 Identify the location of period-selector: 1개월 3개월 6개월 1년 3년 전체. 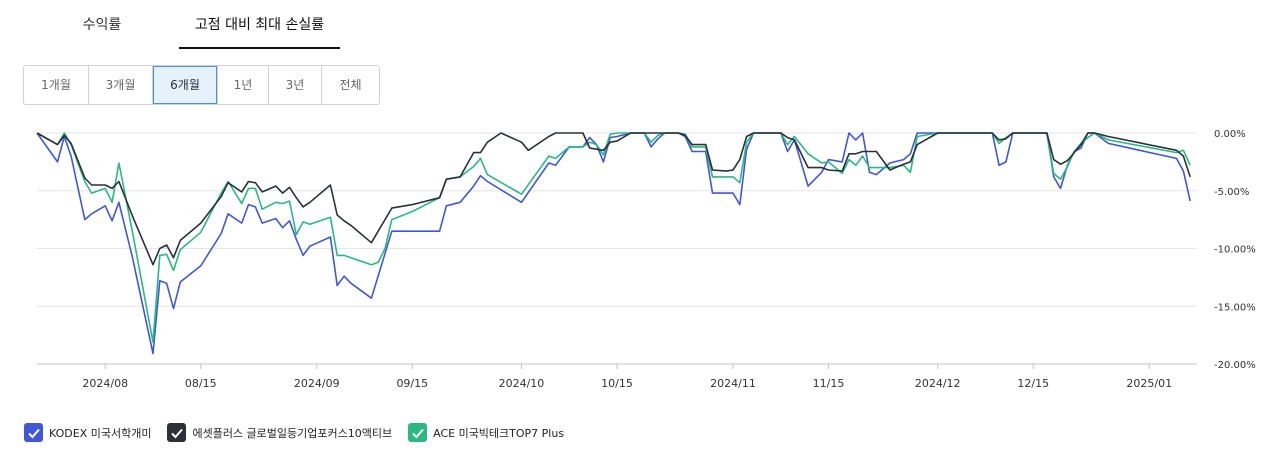
(201, 85).